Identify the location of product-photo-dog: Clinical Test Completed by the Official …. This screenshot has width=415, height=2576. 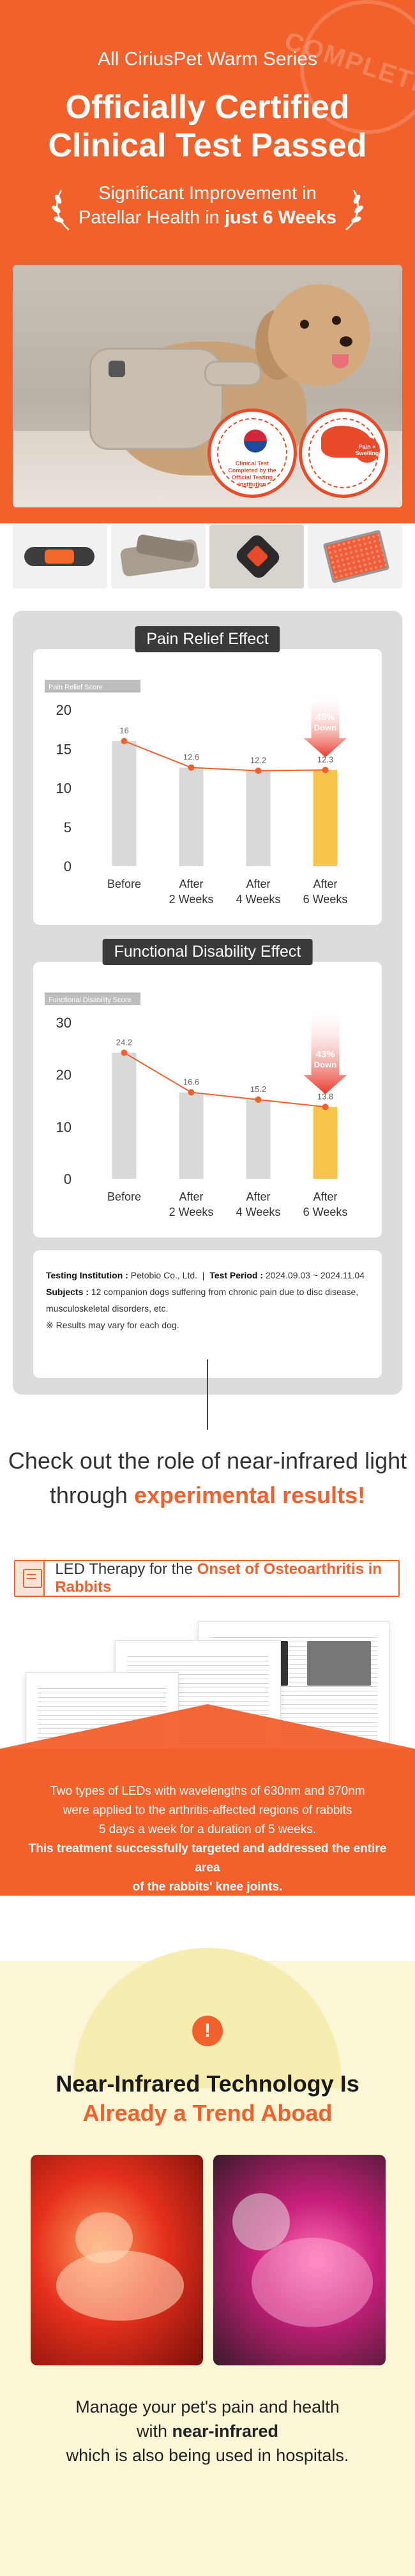
(207, 386).